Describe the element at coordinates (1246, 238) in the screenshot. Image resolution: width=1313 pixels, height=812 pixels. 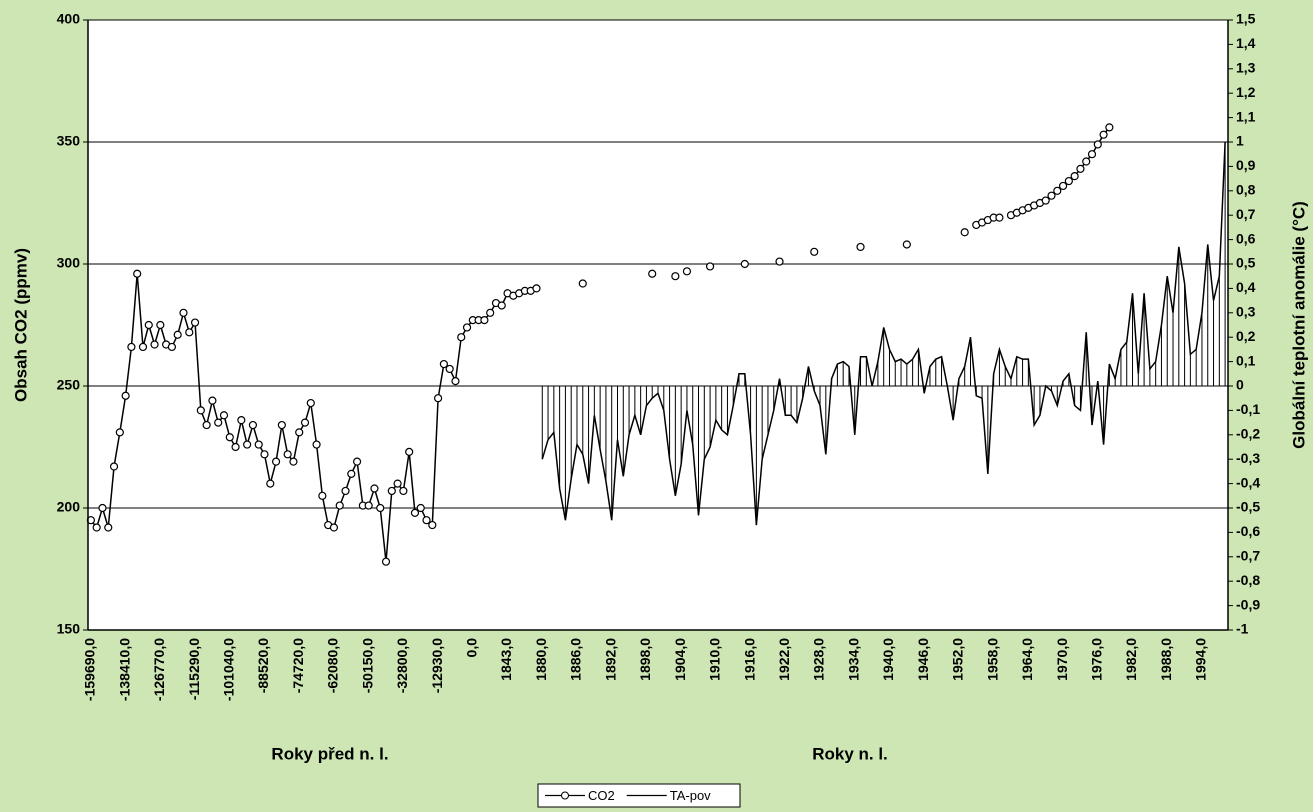
I see `y2-tick-label: 0,6` at that location.